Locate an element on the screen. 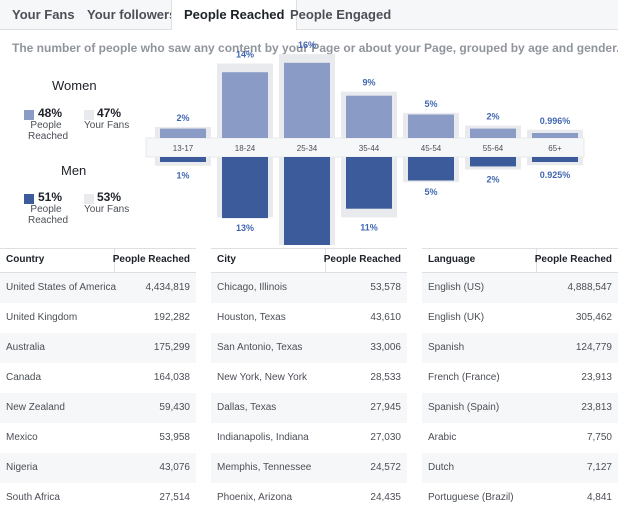 The height and width of the screenshot is (513, 618). women-data-label: 14% is located at coordinates (245, 55).